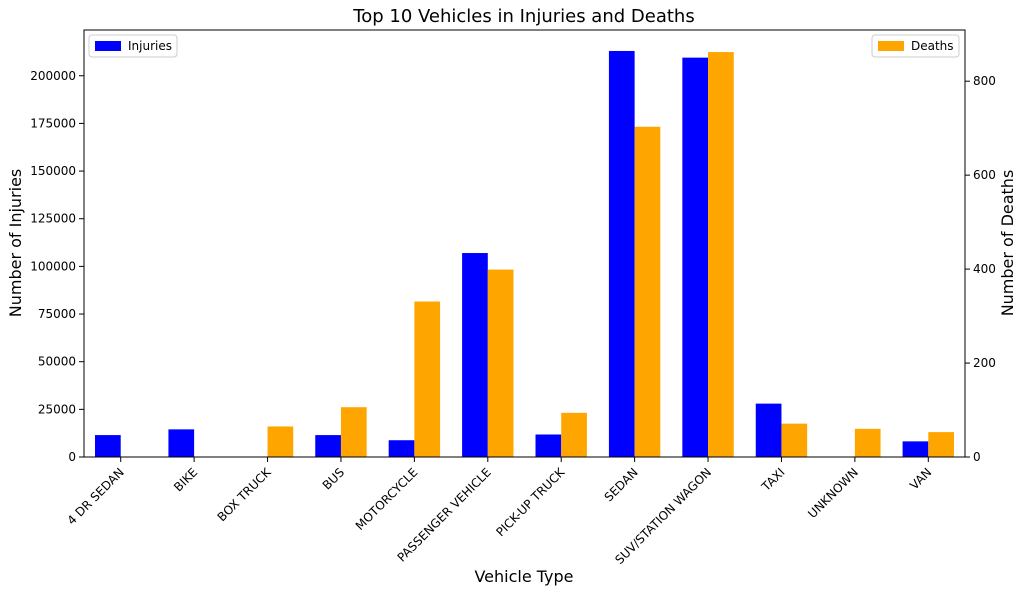 The height and width of the screenshot is (594, 1024). What do you see at coordinates (772, 479) in the screenshot?
I see `x-tick-label: TAXI` at bounding box center [772, 479].